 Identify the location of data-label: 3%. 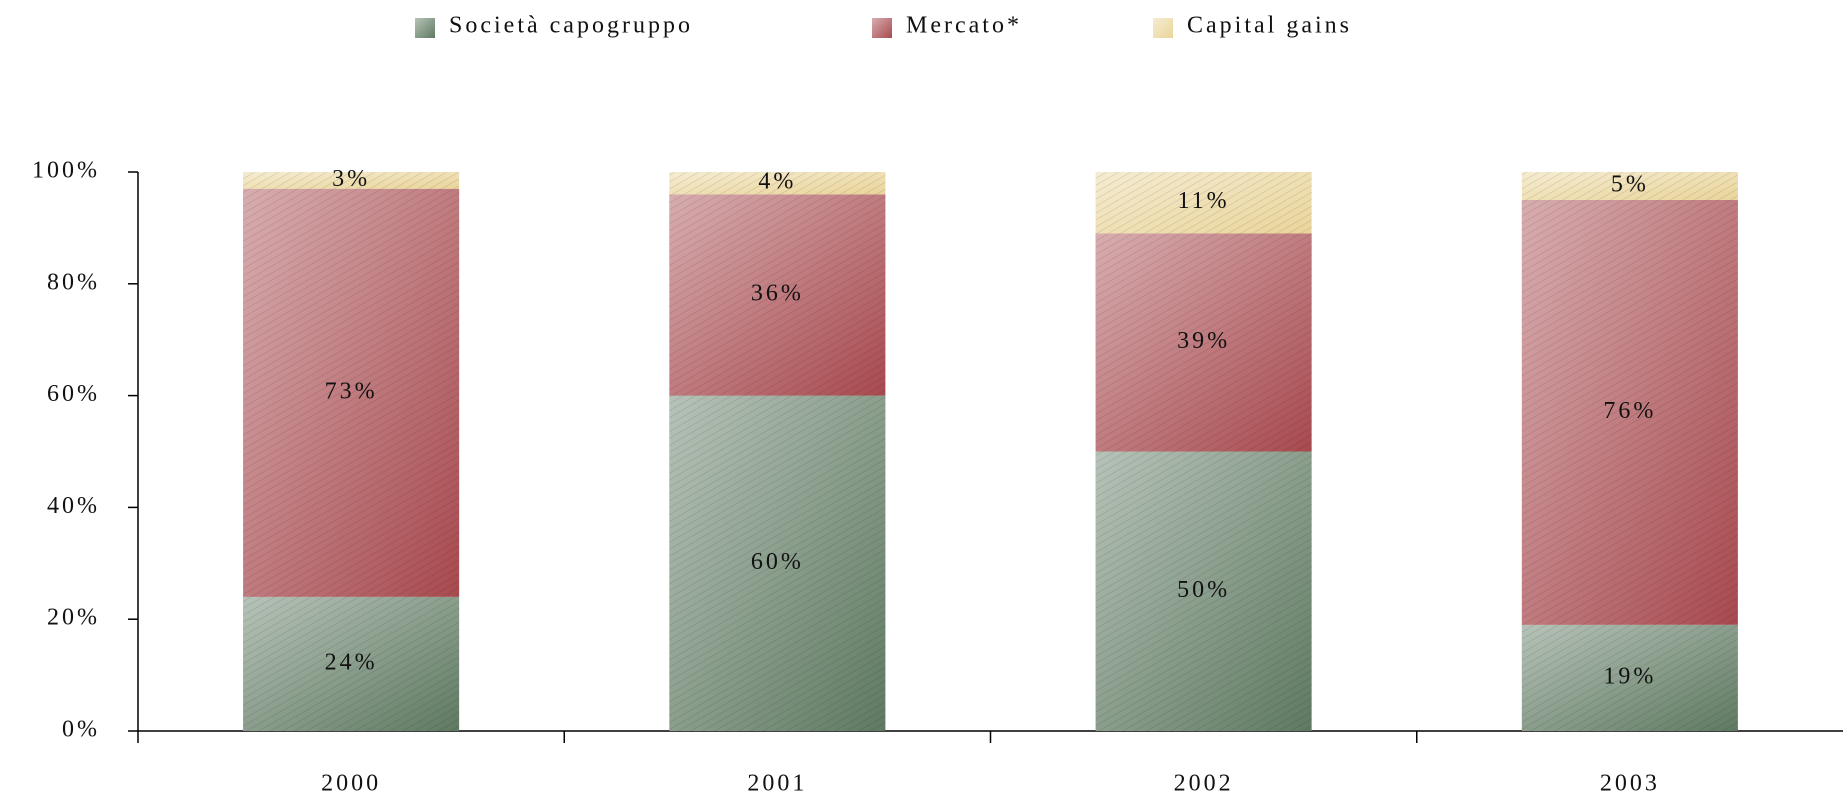
(351, 179).